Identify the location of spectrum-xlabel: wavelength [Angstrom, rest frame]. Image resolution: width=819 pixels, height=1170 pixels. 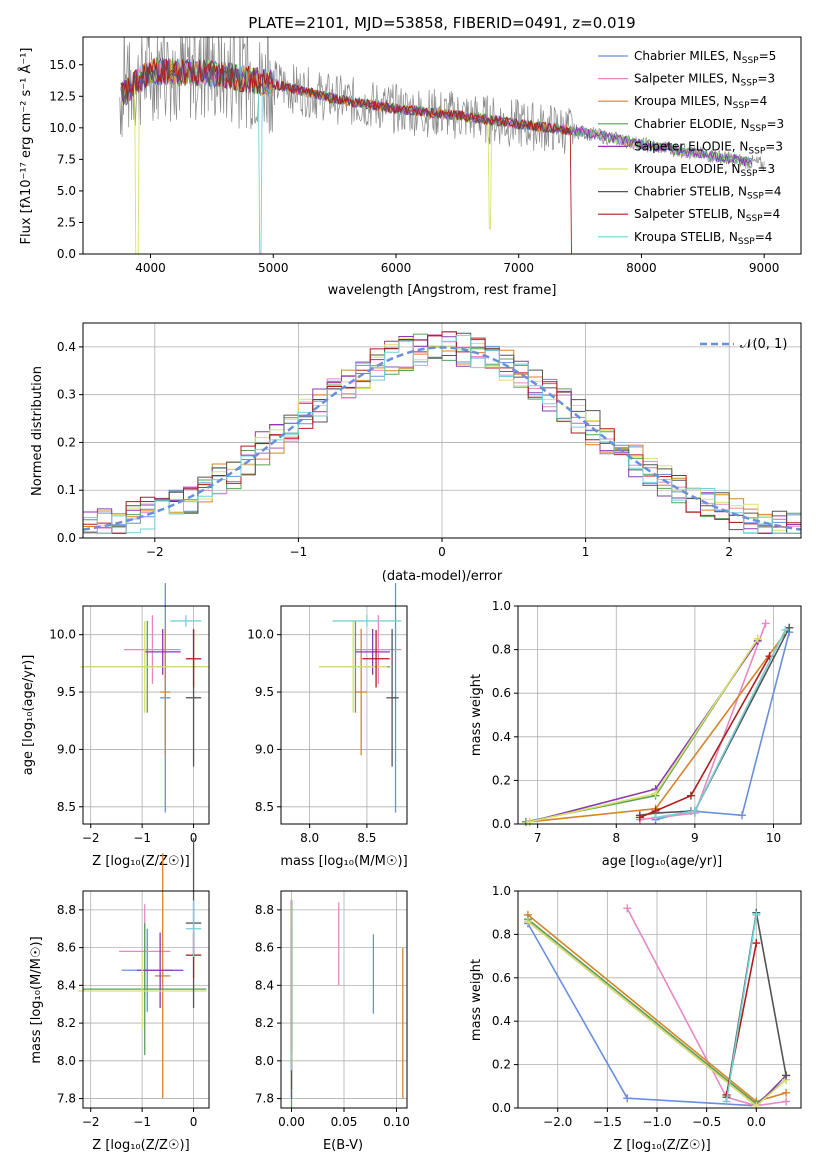
(442, 290).